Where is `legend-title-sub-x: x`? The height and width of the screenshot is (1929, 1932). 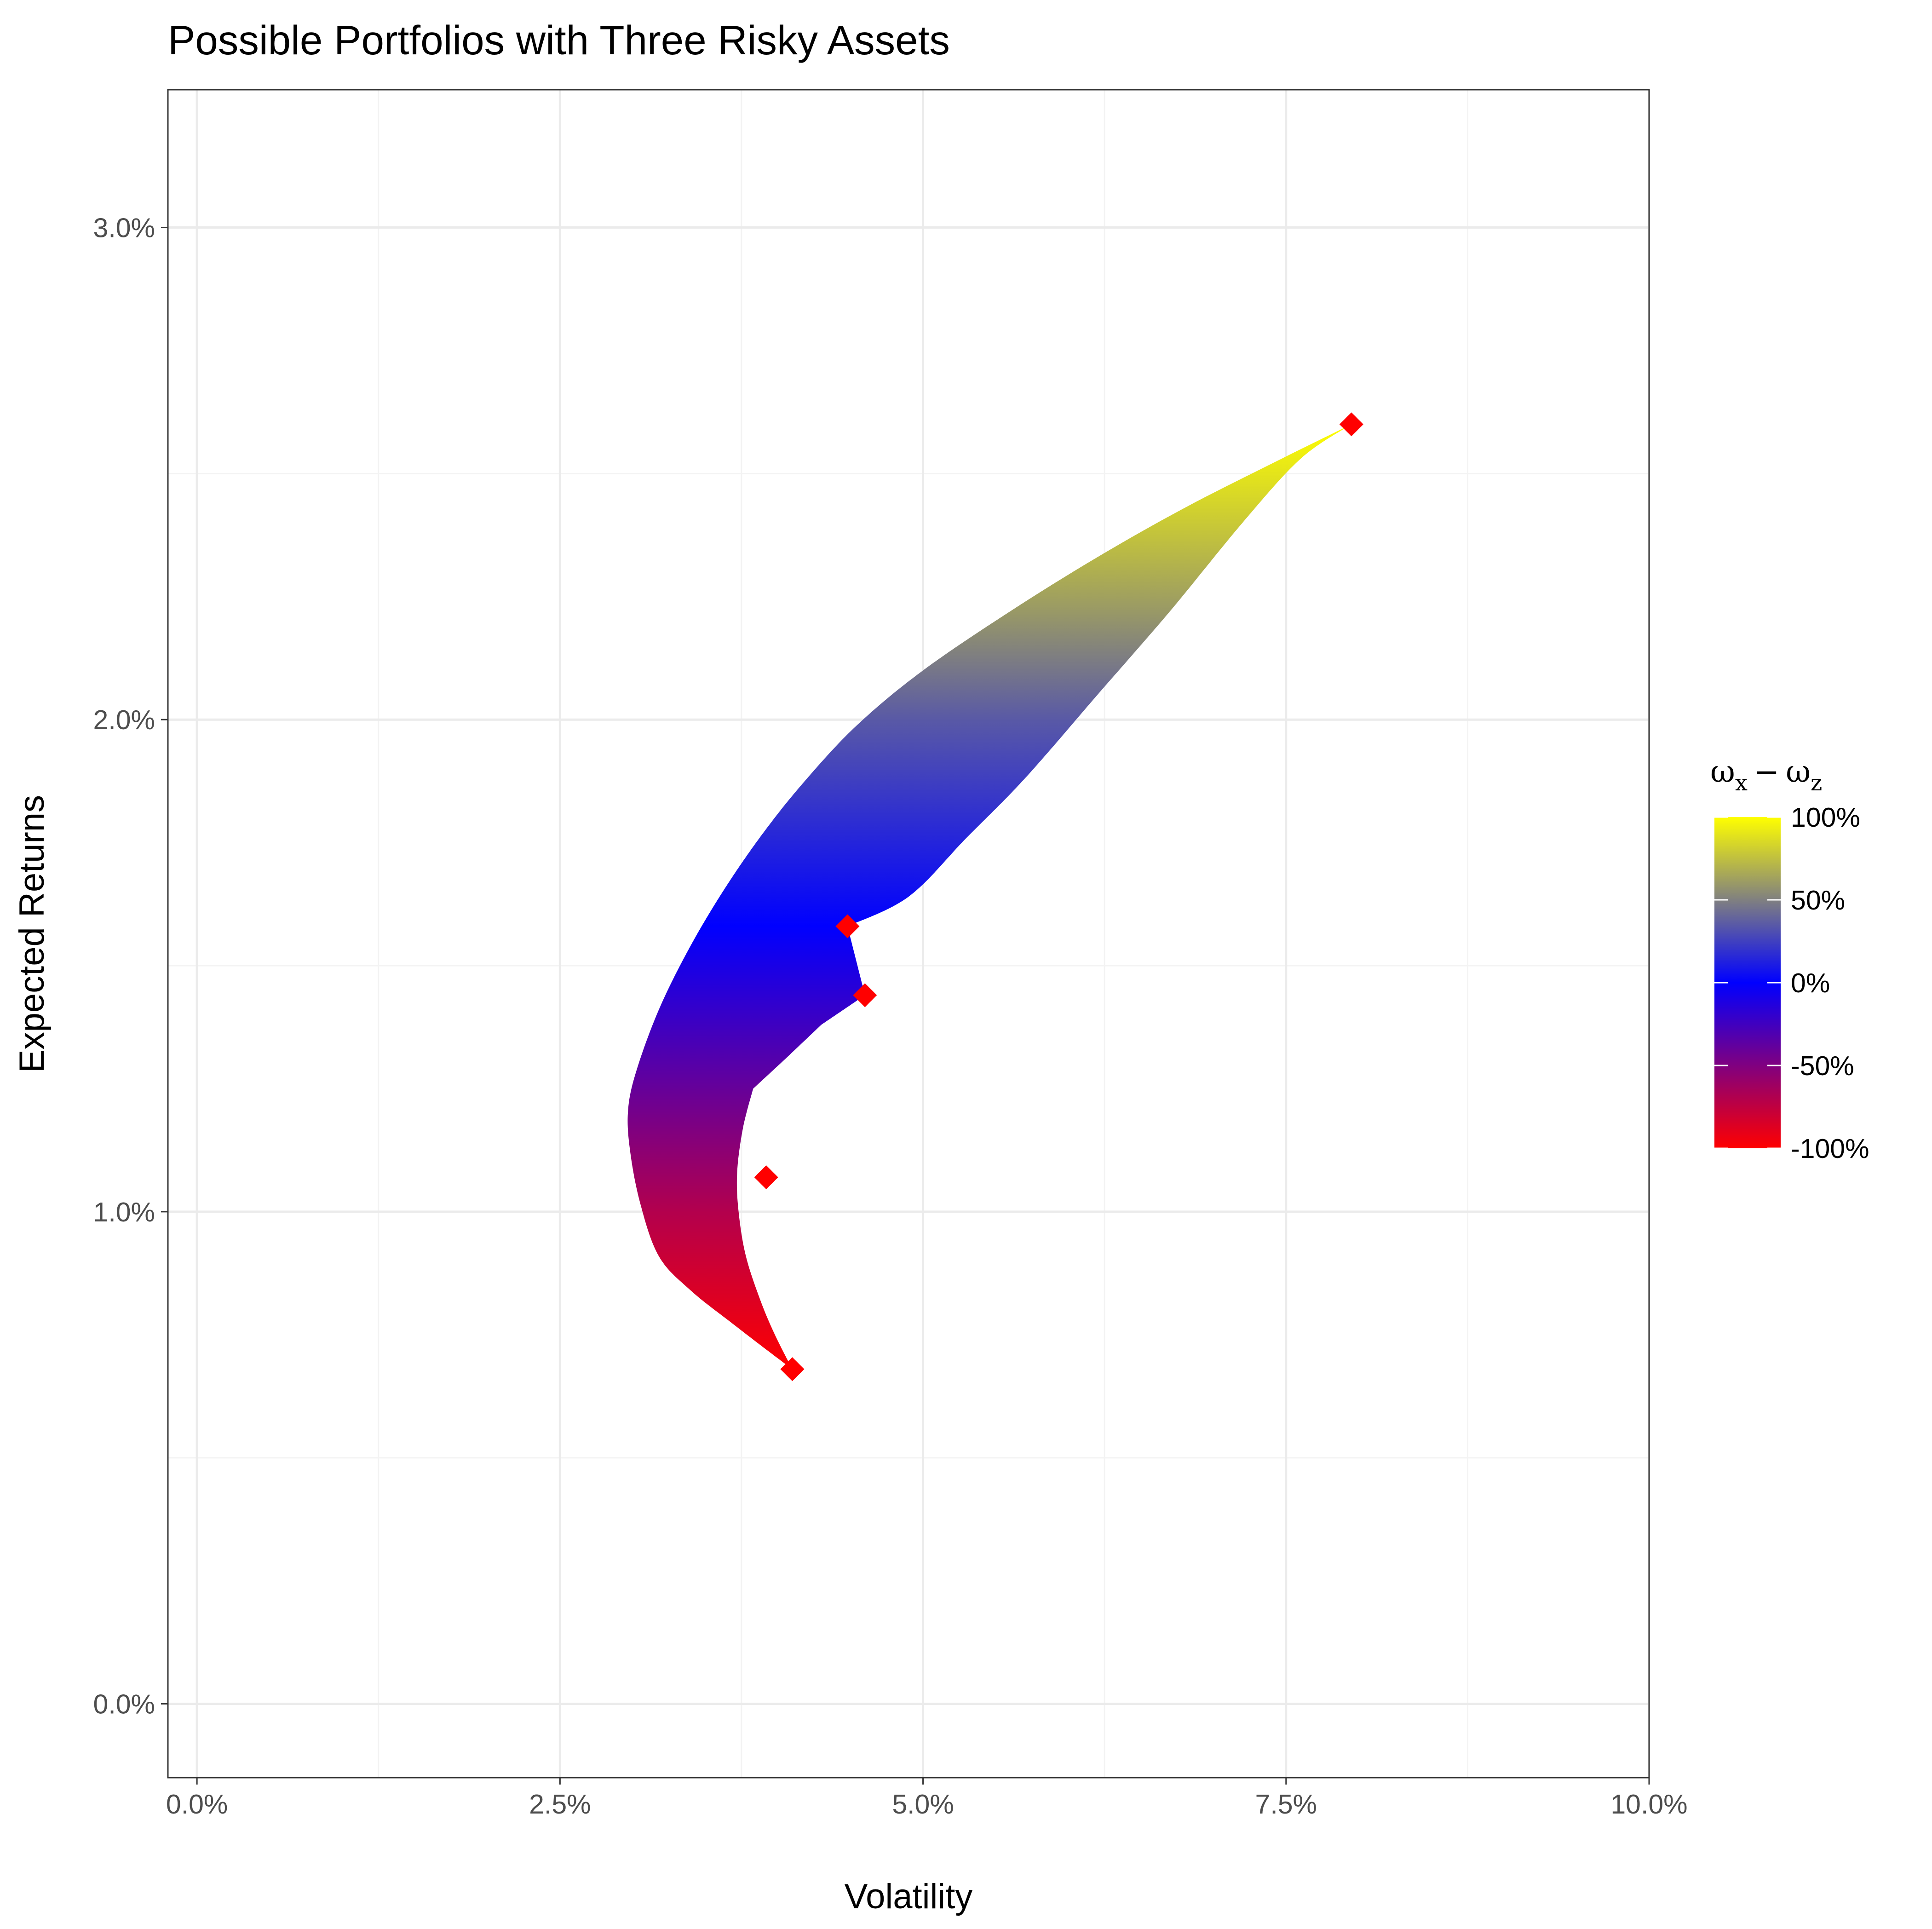 legend-title-sub-x: x is located at coordinates (1741, 783).